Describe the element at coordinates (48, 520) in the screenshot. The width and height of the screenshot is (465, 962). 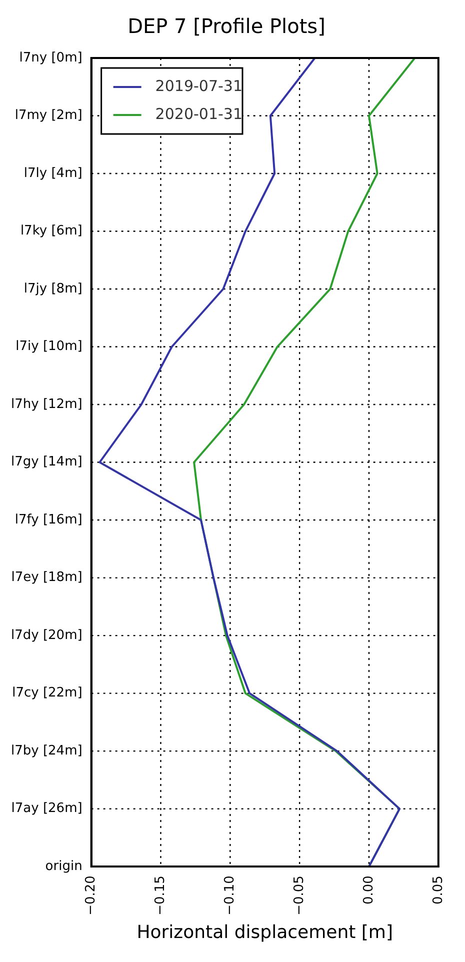
I see `y-tick-label: l7fy [16m]` at that location.